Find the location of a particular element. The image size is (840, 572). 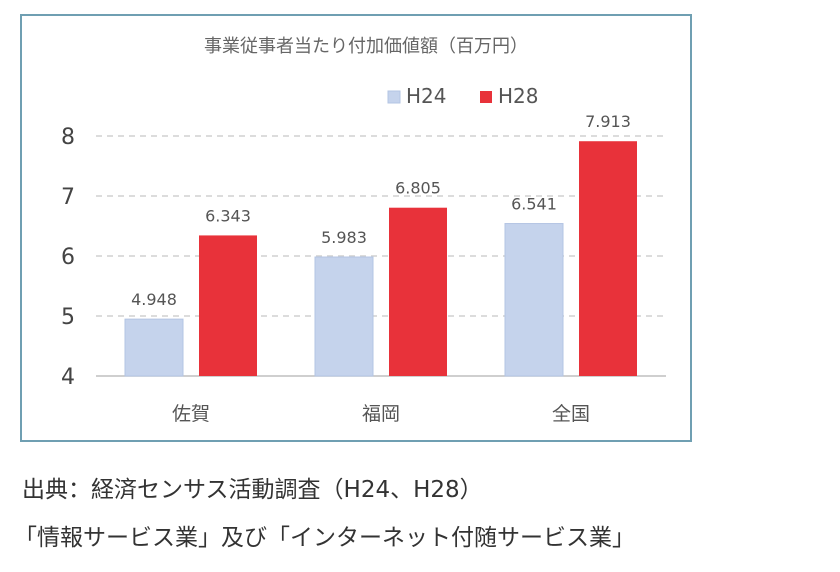

x-tick-label: 佐賀 is located at coordinates (191, 414).